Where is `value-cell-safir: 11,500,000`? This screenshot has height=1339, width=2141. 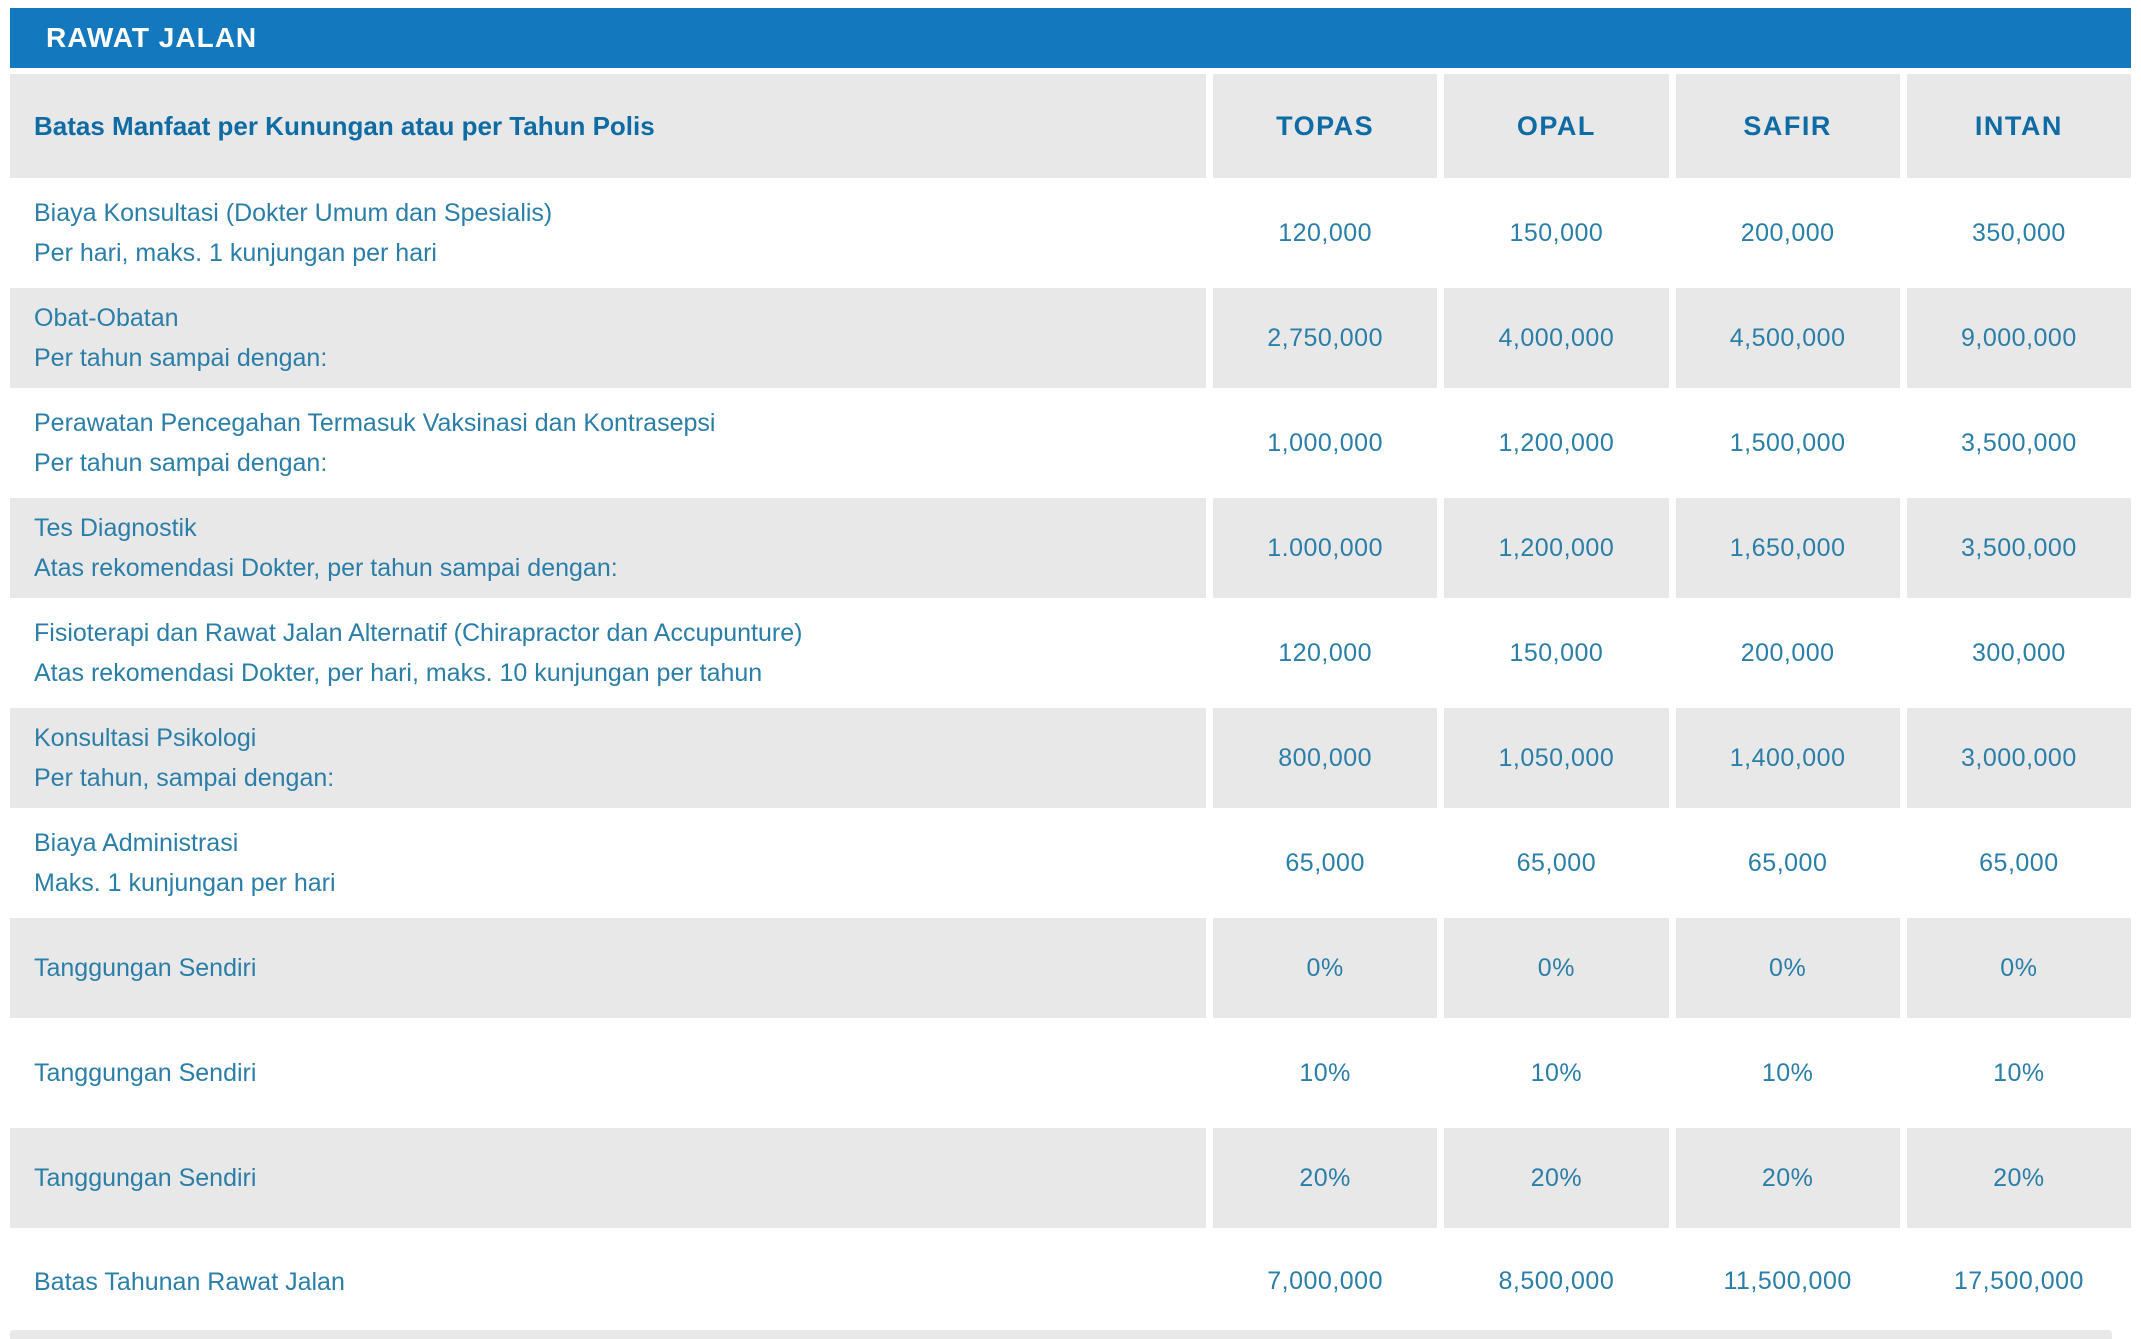
value-cell-safir: 11,500,000 is located at coordinates (1788, 1281).